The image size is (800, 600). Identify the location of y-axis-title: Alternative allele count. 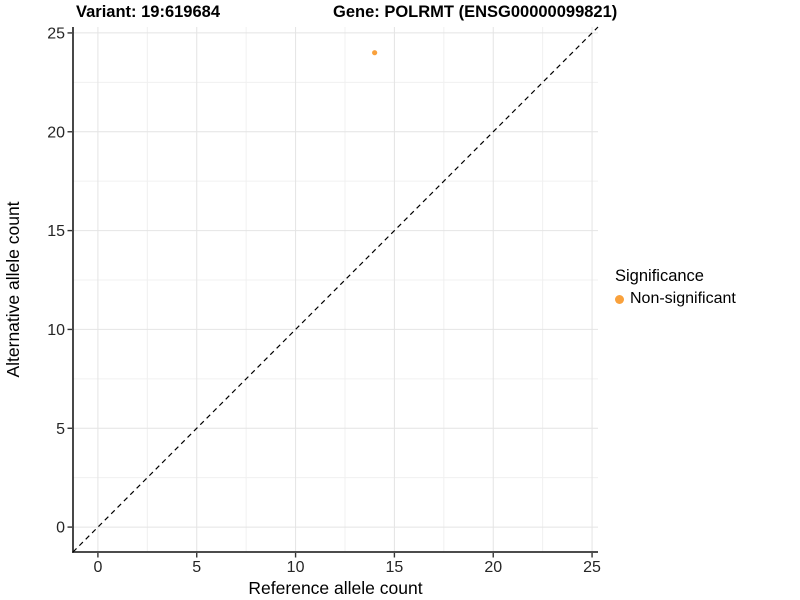
(13, 289).